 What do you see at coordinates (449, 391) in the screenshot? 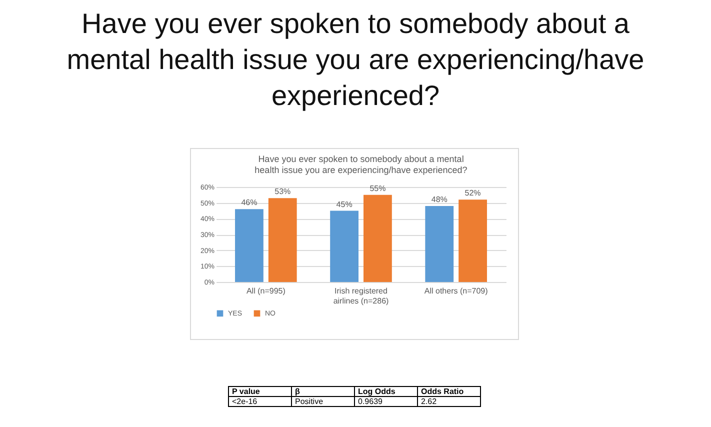
I see `text: Odds Ratio` at bounding box center [449, 391].